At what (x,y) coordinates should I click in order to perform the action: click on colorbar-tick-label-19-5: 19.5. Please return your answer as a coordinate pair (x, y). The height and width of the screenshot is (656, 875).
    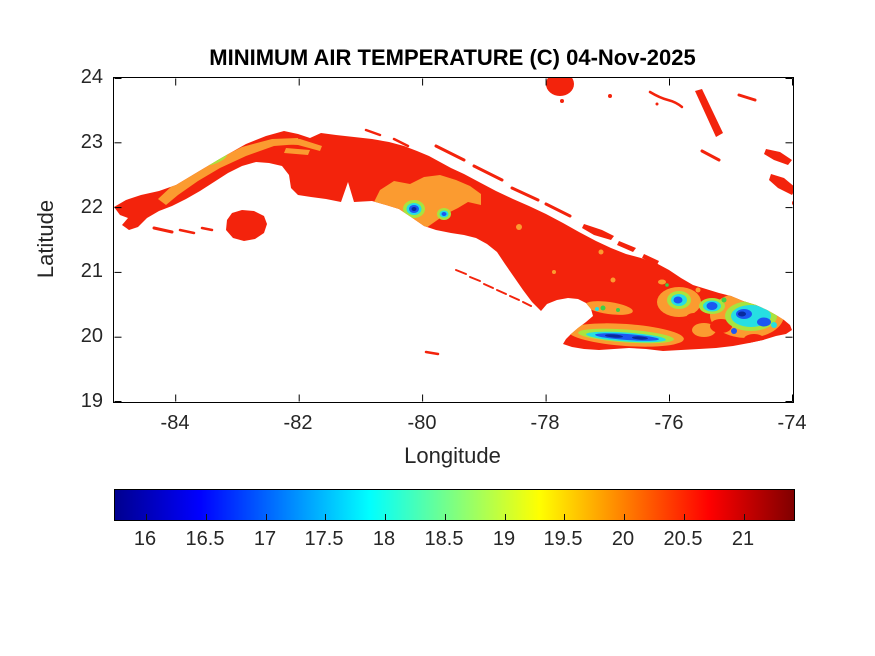
    Looking at the image, I should click on (563, 539).